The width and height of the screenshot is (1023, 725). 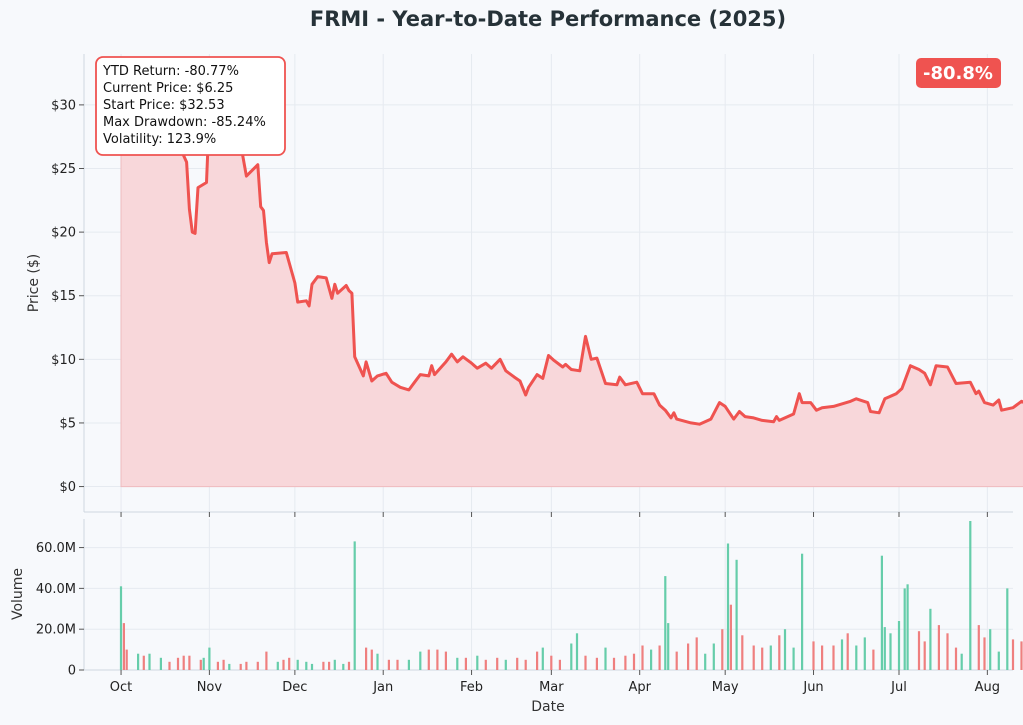 I want to click on ytd-return-badge-text: -80.8%, so click(x=958, y=73).